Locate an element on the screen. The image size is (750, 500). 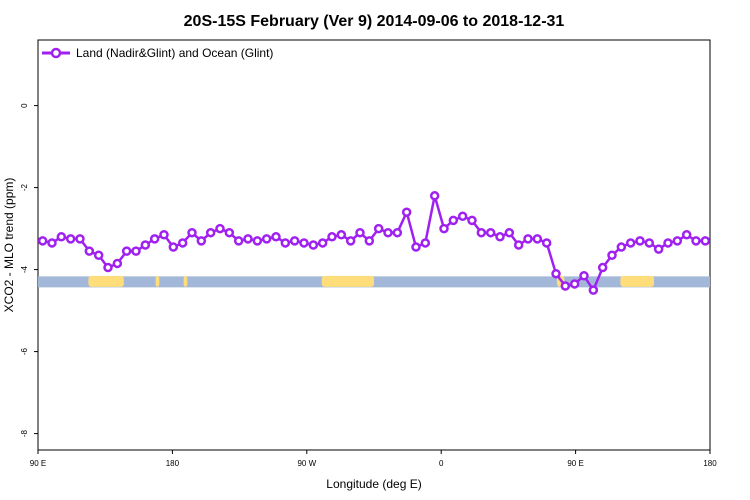
x-axis: 90 E 180 90 W 0 90 E 180 is located at coordinates (373, 459).